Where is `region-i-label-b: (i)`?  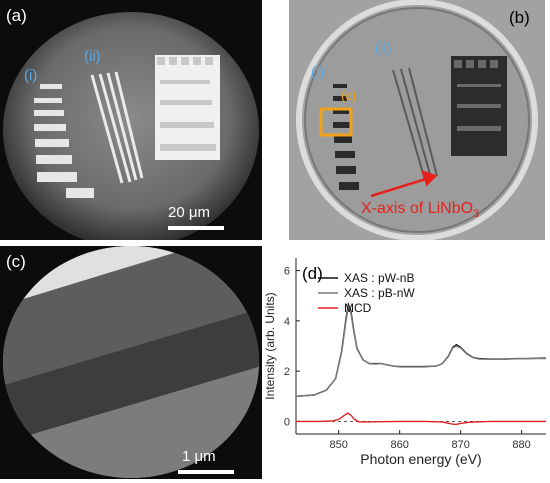 region-i-label-b: (i) is located at coordinates (318, 72).